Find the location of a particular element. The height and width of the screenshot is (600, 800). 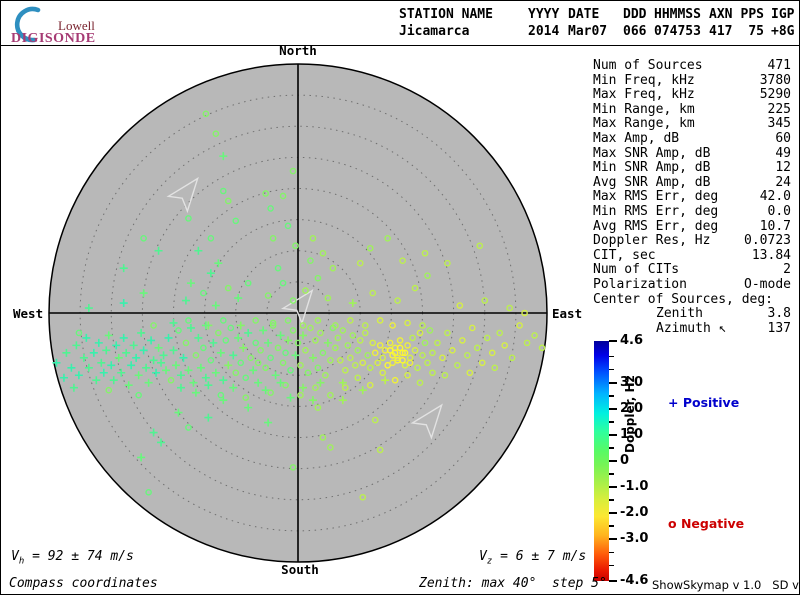

vz-subscript: z is located at coordinates (489, 561).